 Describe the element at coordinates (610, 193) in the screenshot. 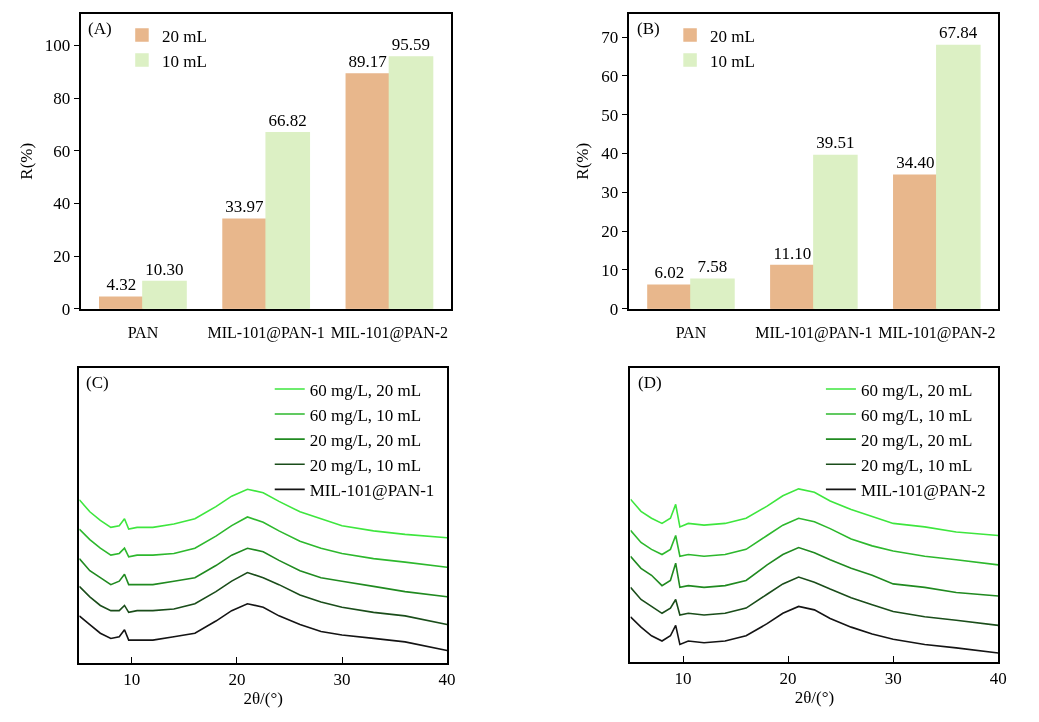

I see `y-tick-label: 30` at that location.